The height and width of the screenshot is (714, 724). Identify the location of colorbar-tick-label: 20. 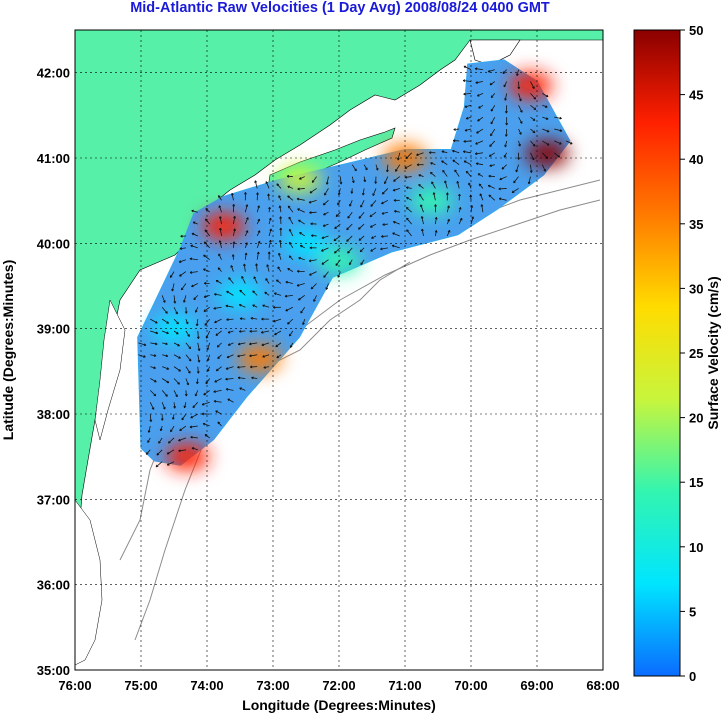
(696, 418).